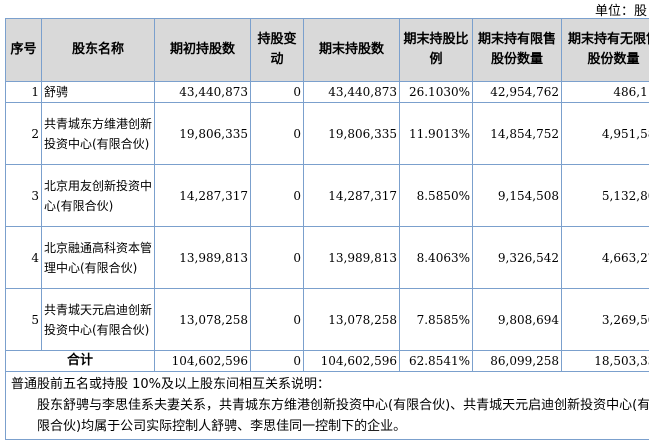 The width and height of the screenshot is (649, 447). Describe the element at coordinates (202, 133) in the screenshot. I see `cell-start: 19,806,335` at that location.